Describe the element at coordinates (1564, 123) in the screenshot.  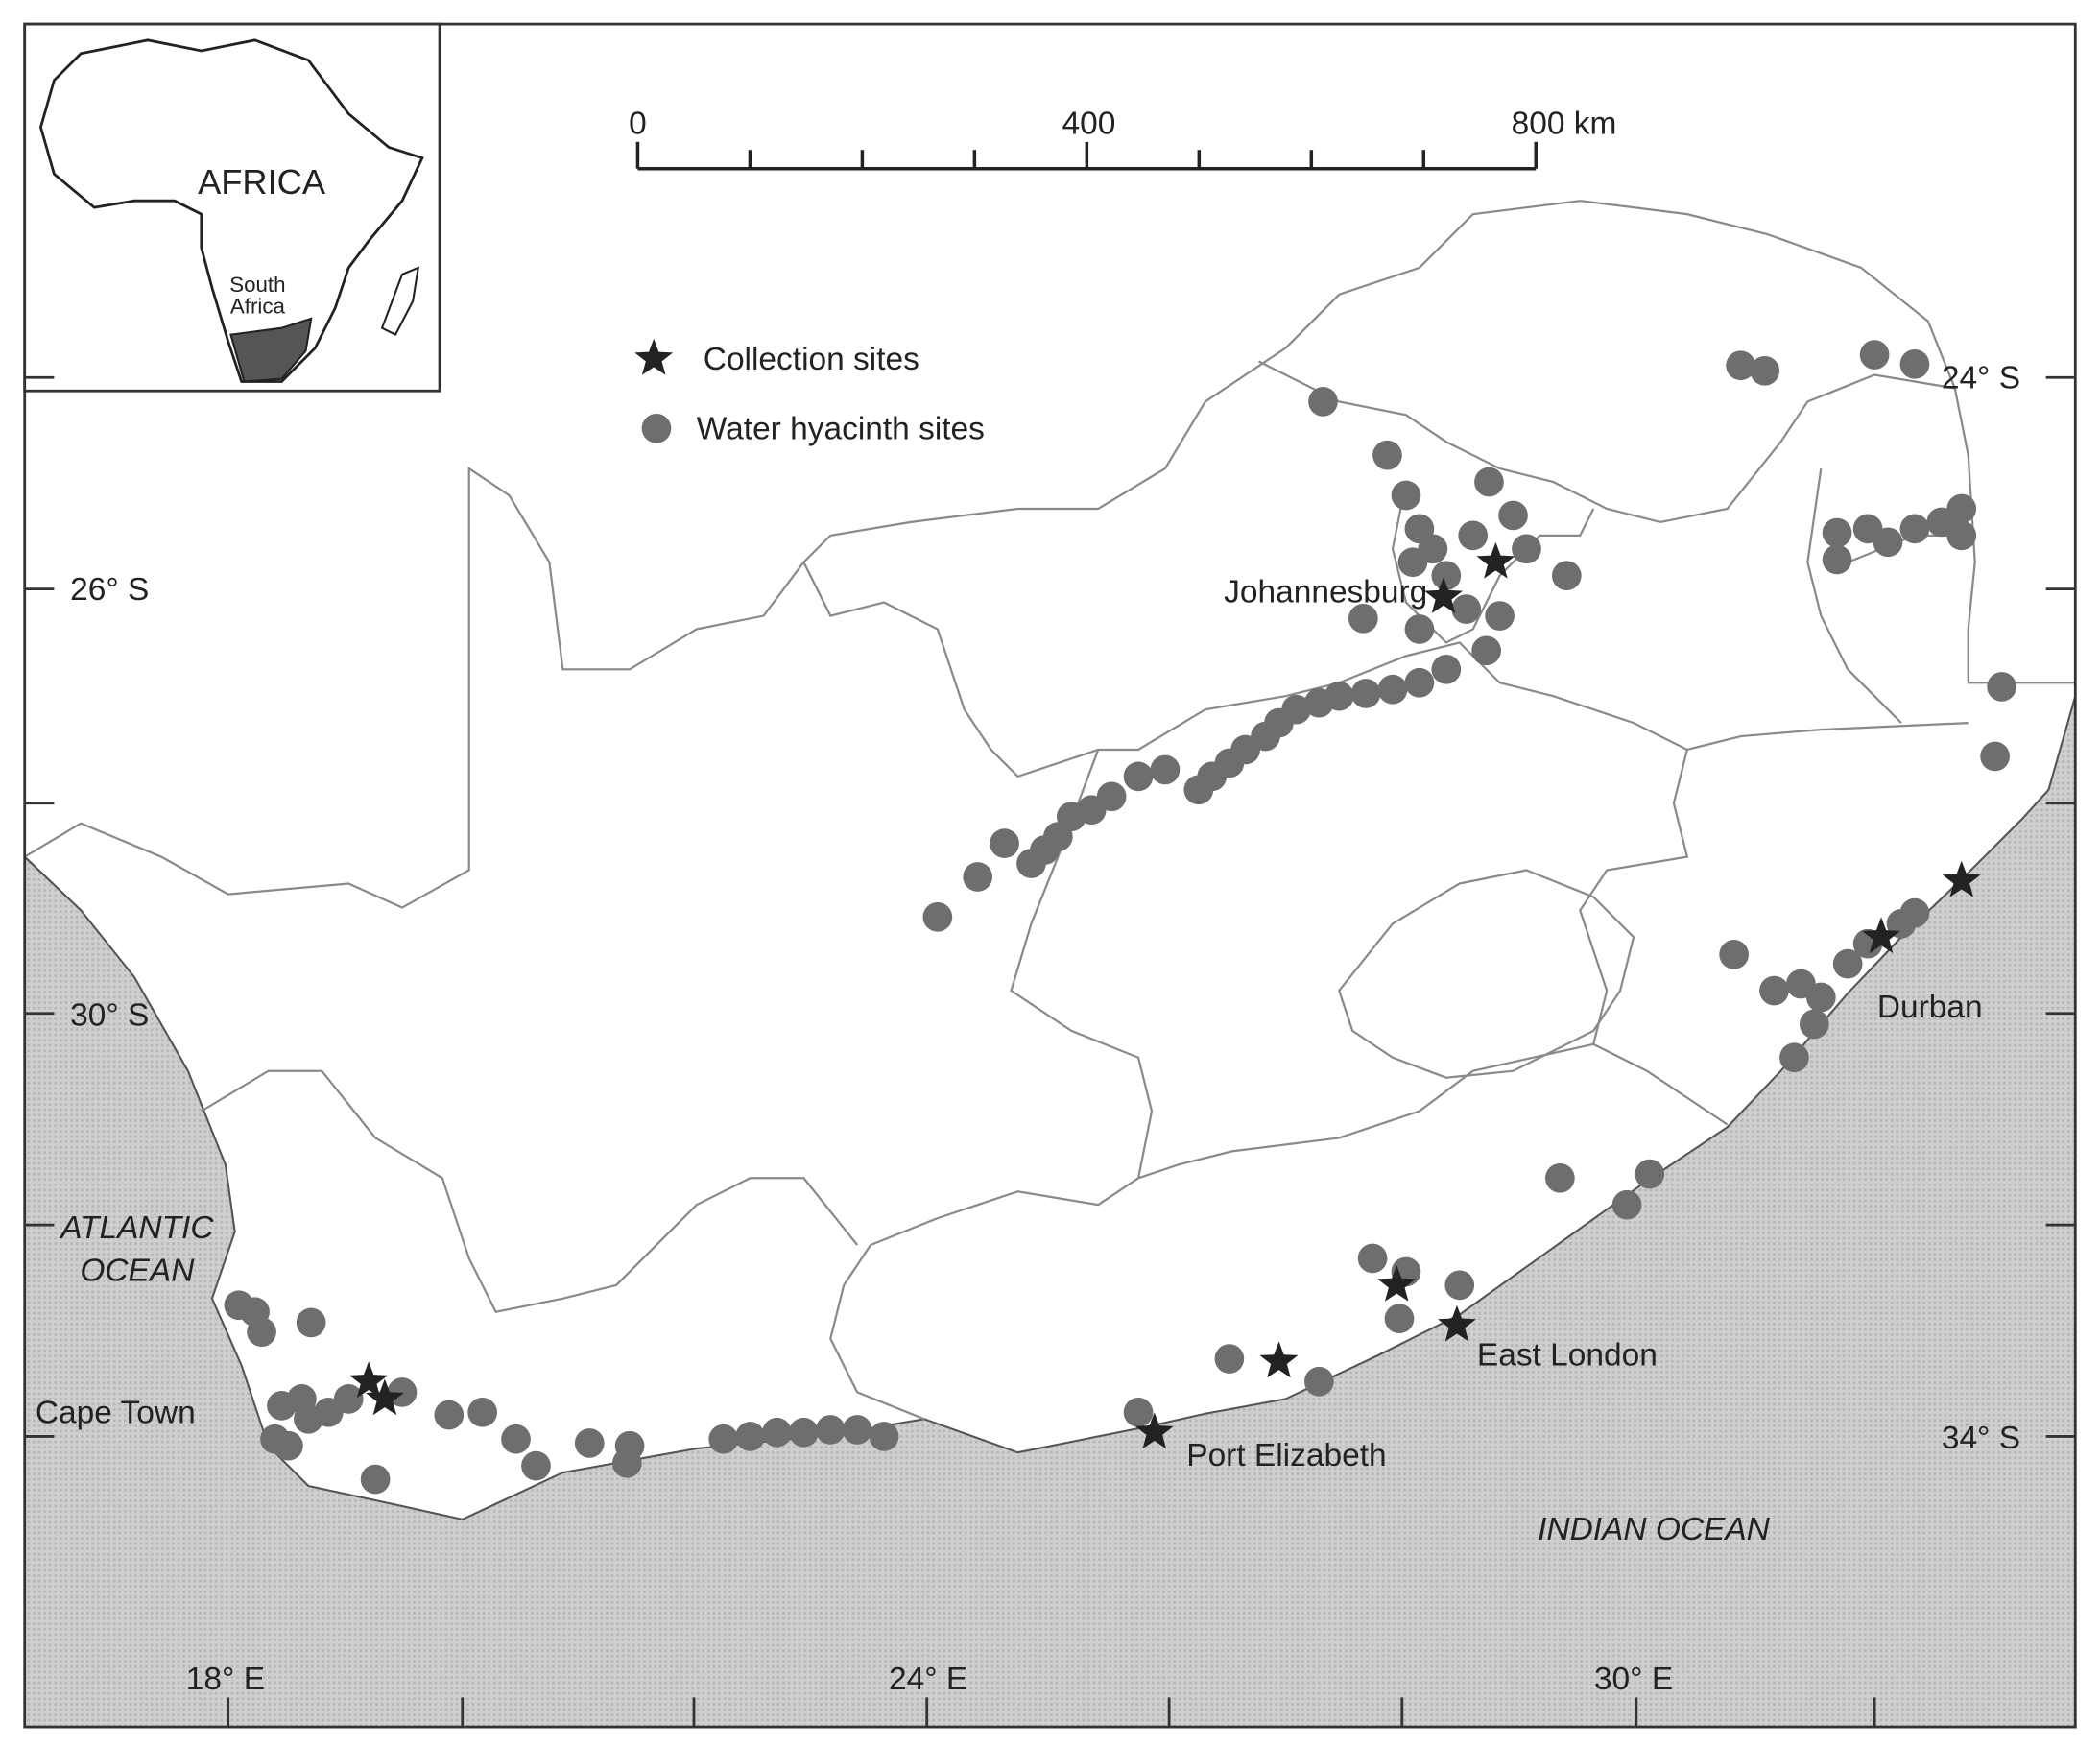
I see `scale-label: 800 km` at that location.